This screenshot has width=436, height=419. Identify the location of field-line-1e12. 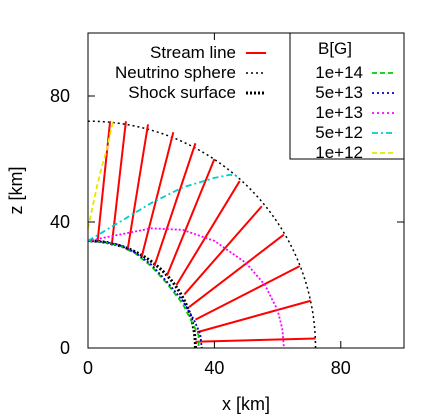
(101, 174).